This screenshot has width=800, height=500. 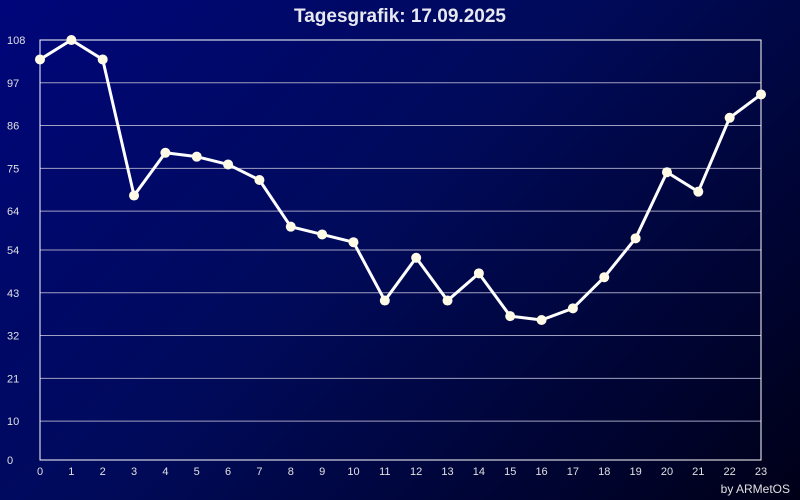 I want to click on x-tick-label: 6, so click(x=228, y=472).